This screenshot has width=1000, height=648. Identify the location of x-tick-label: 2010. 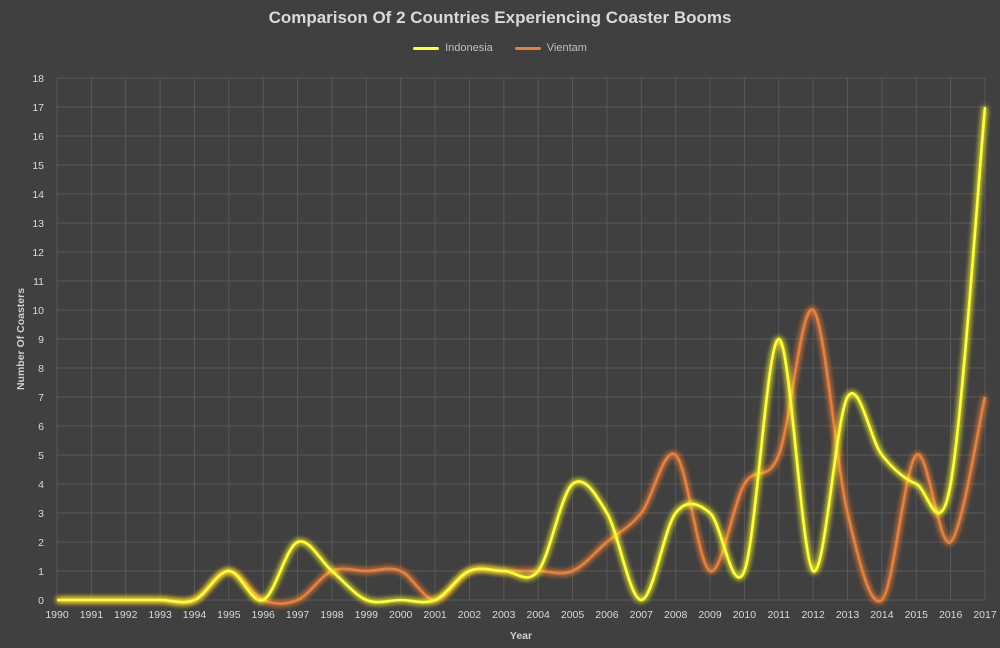
(745, 615).